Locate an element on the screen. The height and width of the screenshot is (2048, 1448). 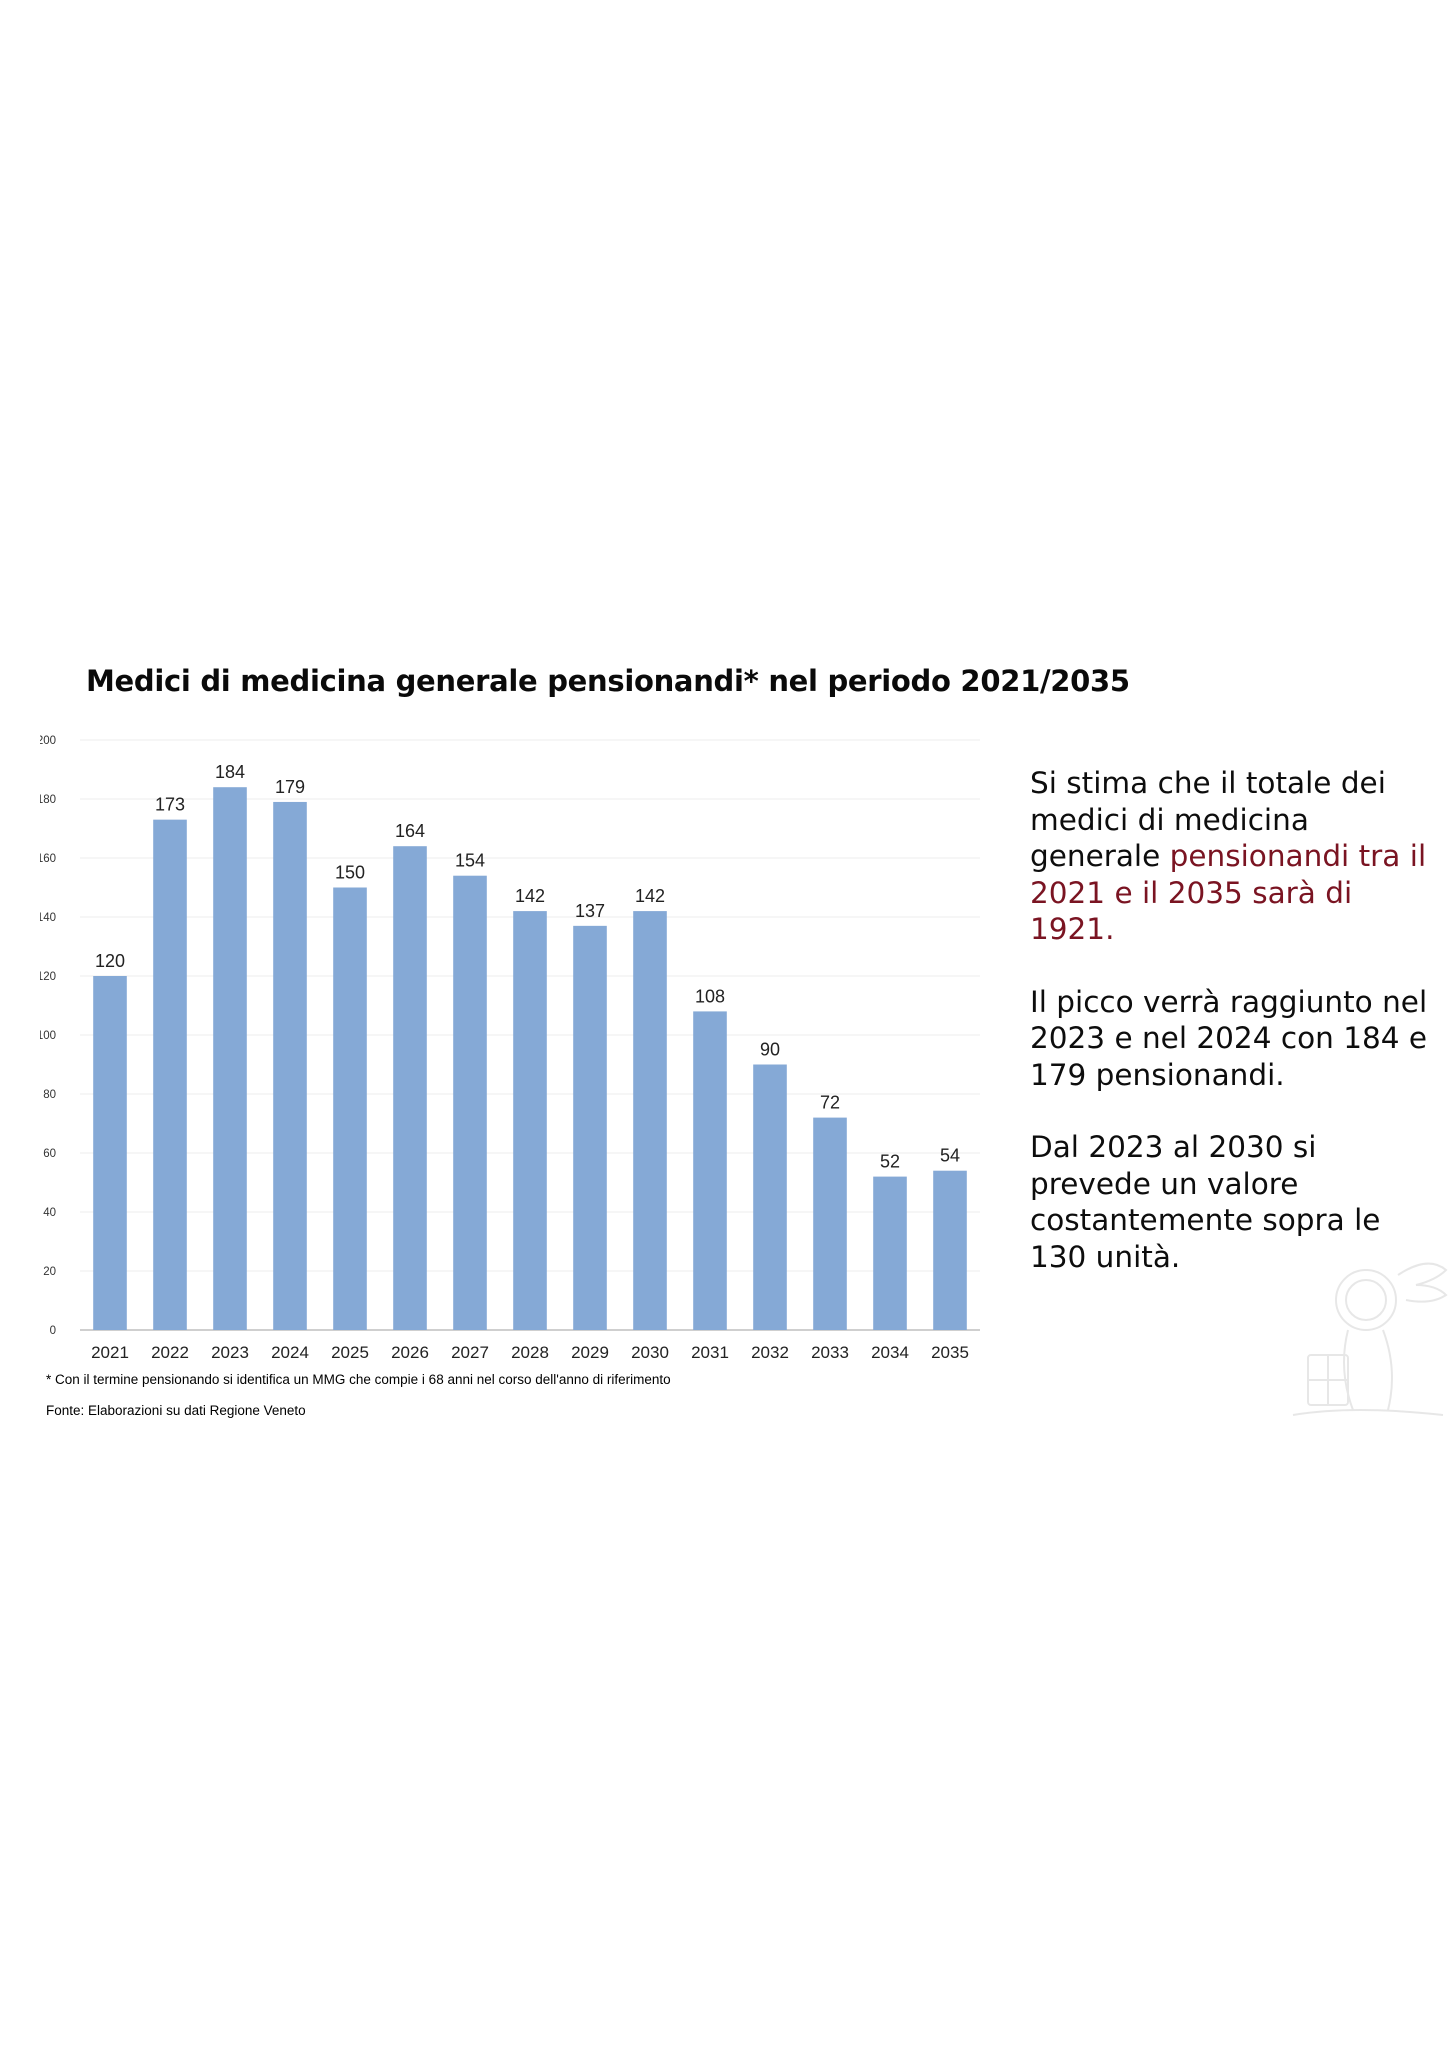
y-tick-label: 120 is located at coordinates (48, 977).